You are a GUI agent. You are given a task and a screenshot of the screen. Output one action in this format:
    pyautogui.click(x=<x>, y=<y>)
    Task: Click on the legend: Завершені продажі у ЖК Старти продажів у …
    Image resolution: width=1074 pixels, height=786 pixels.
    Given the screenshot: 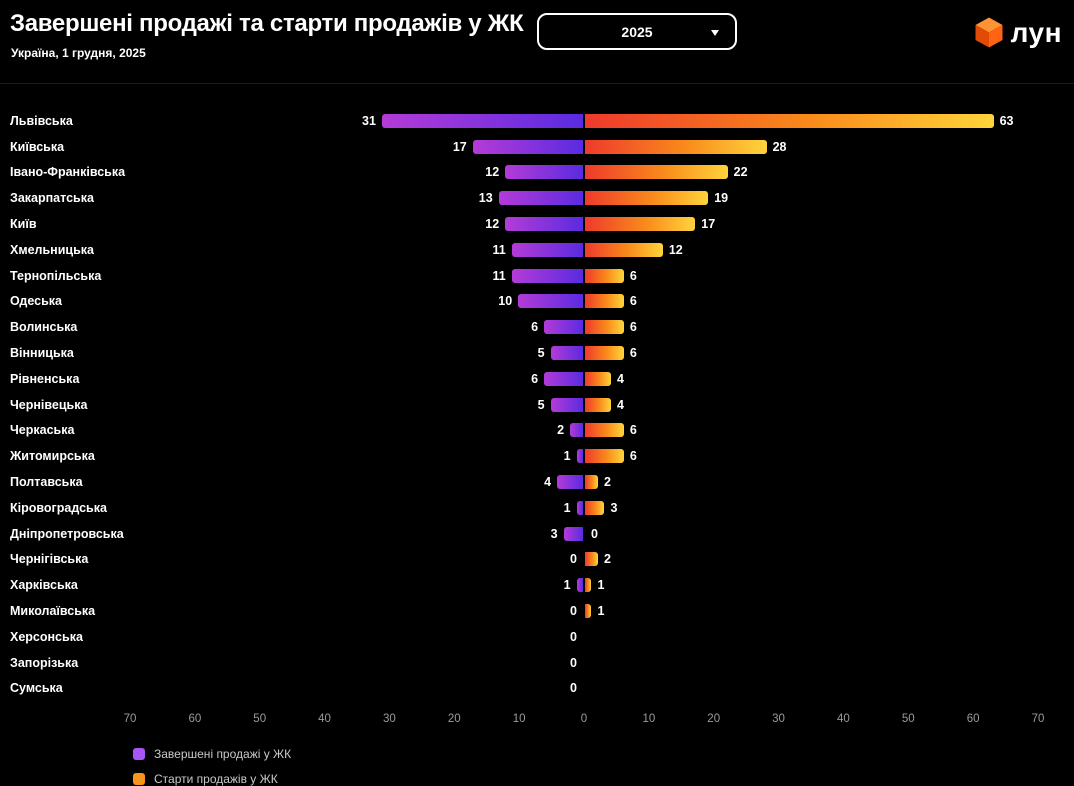 What is the action you would take?
    pyautogui.click(x=603, y=766)
    